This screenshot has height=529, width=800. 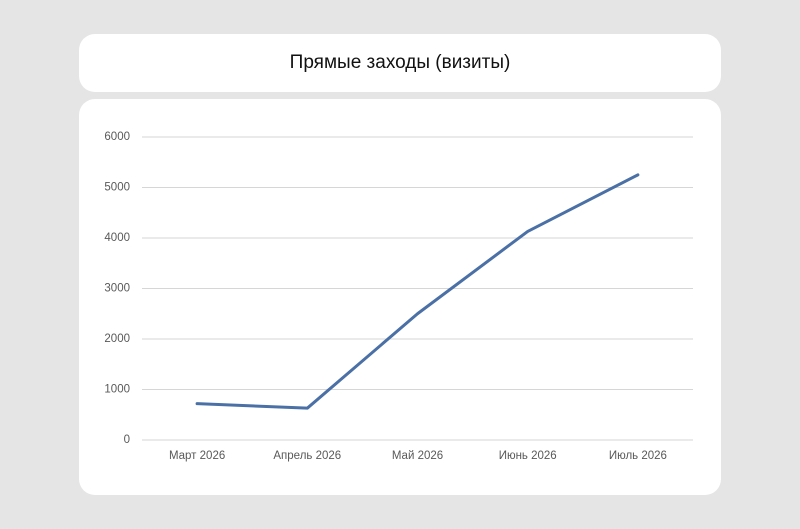 What do you see at coordinates (117, 339) in the screenshot?
I see `y-tick-label: 2000` at bounding box center [117, 339].